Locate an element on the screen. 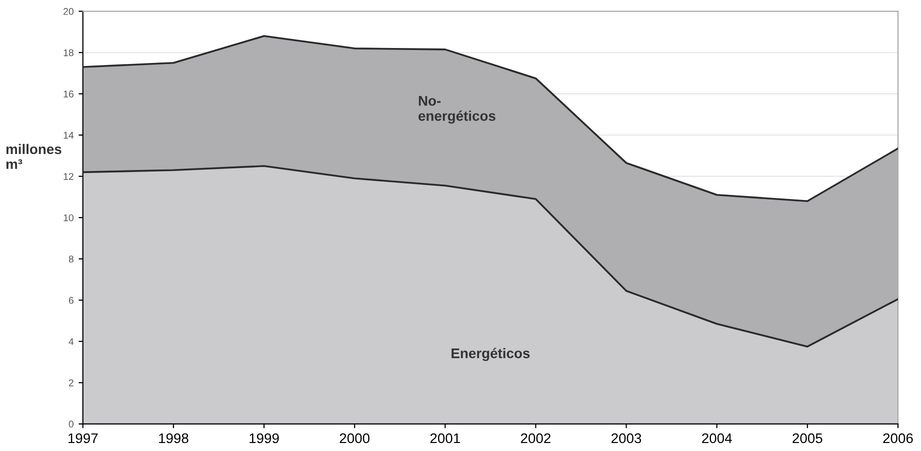 This screenshot has width=921, height=451. y-tick-label: 6 is located at coordinates (71, 300).